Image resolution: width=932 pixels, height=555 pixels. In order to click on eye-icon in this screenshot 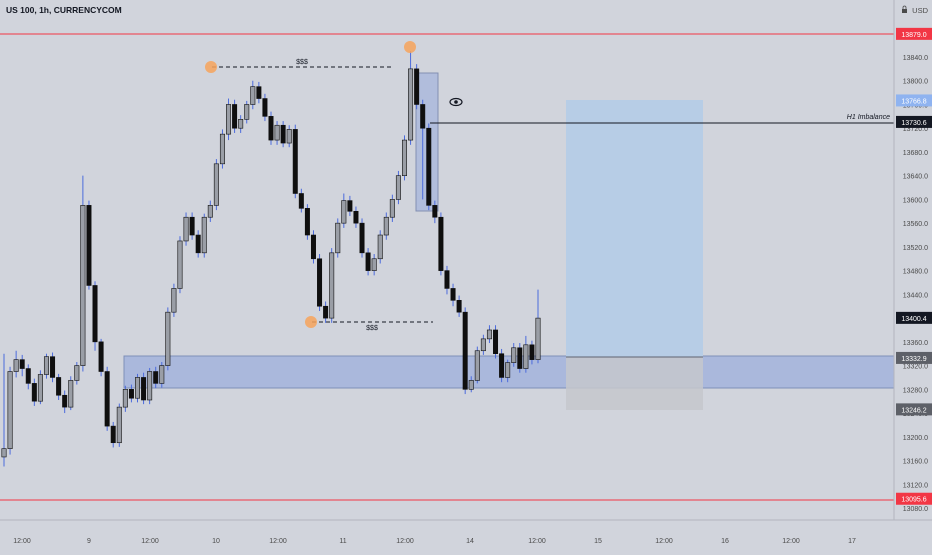, I will do `click(456, 102)`.